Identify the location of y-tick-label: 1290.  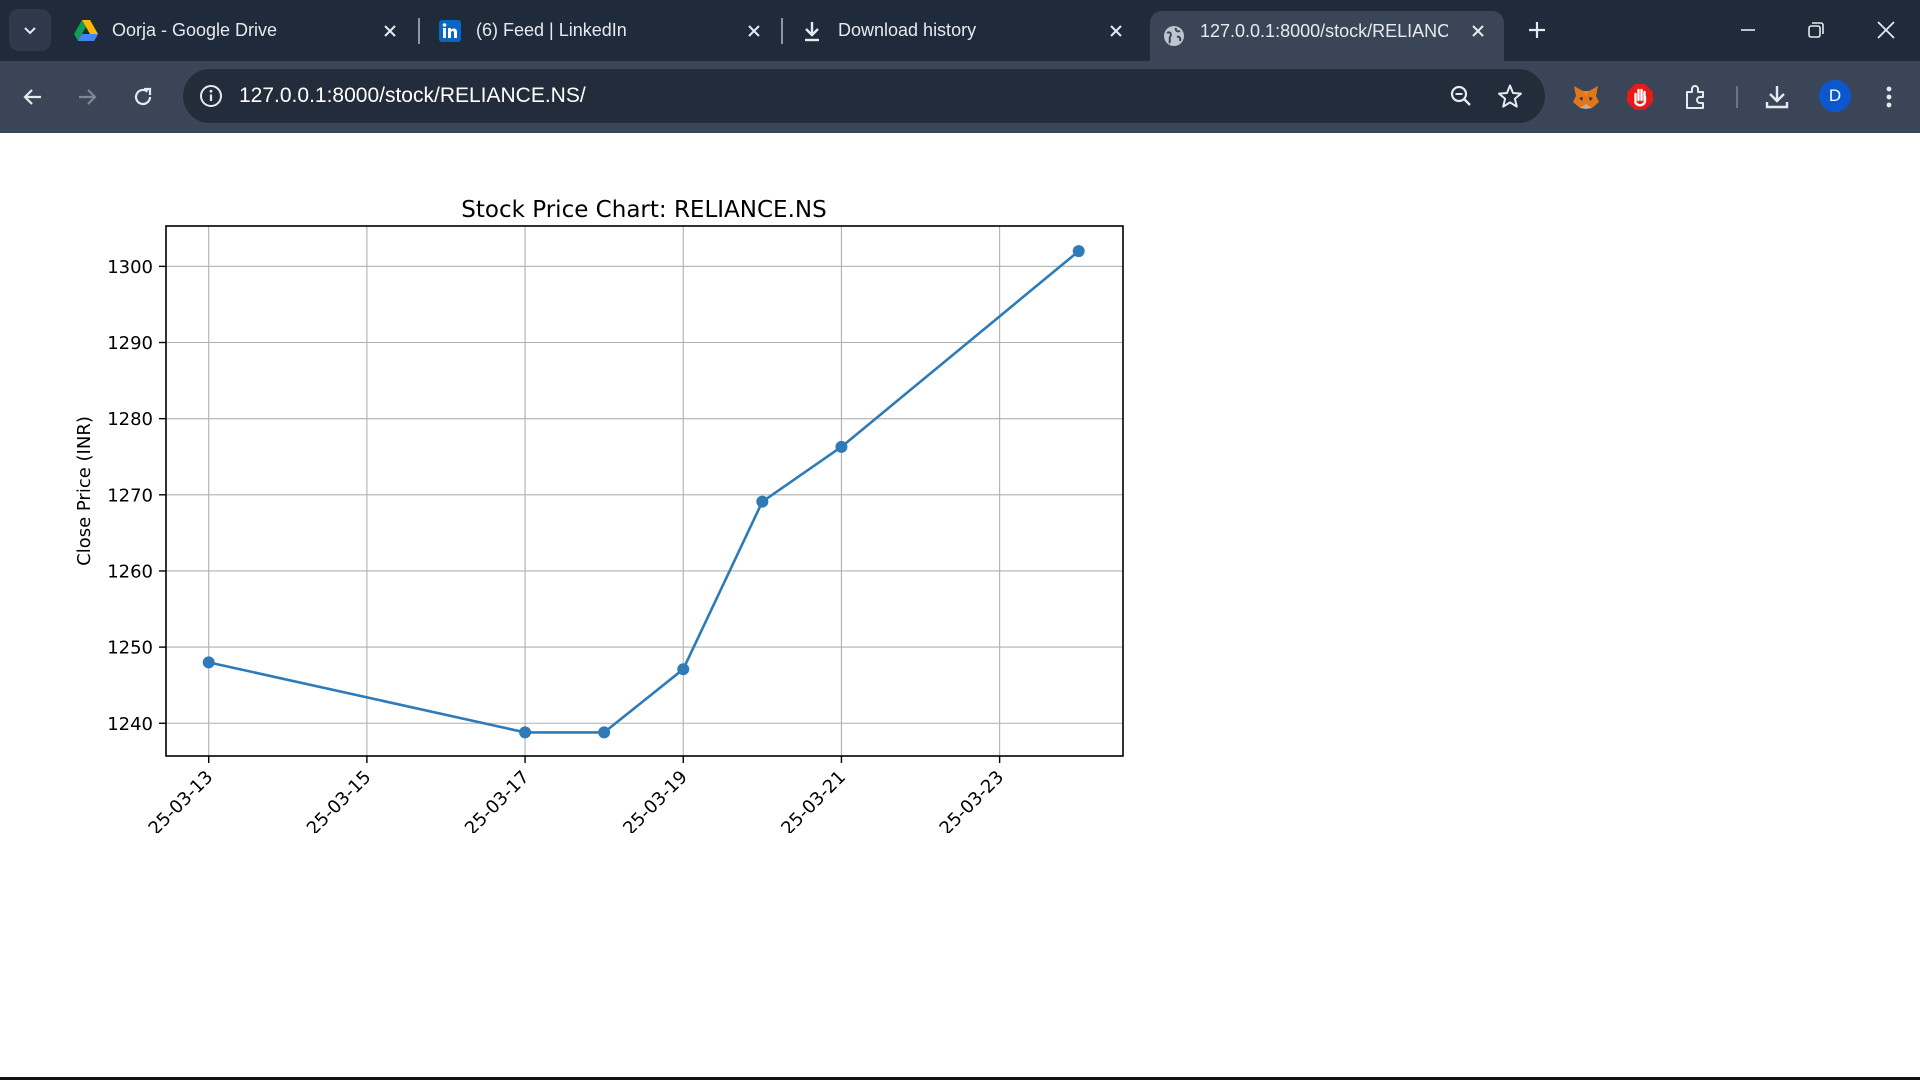
(130, 343).